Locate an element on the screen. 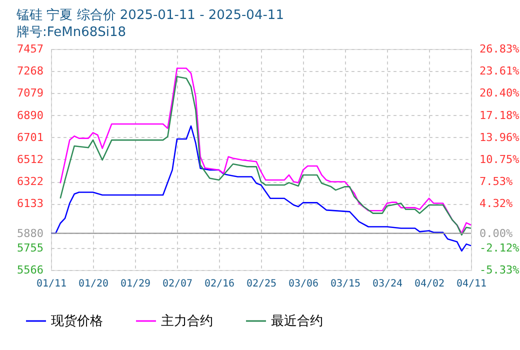 Image resolution: width=520 pixels, height=350 pixels. y-tick-label: 5880 is located at coordinates (30, 233).